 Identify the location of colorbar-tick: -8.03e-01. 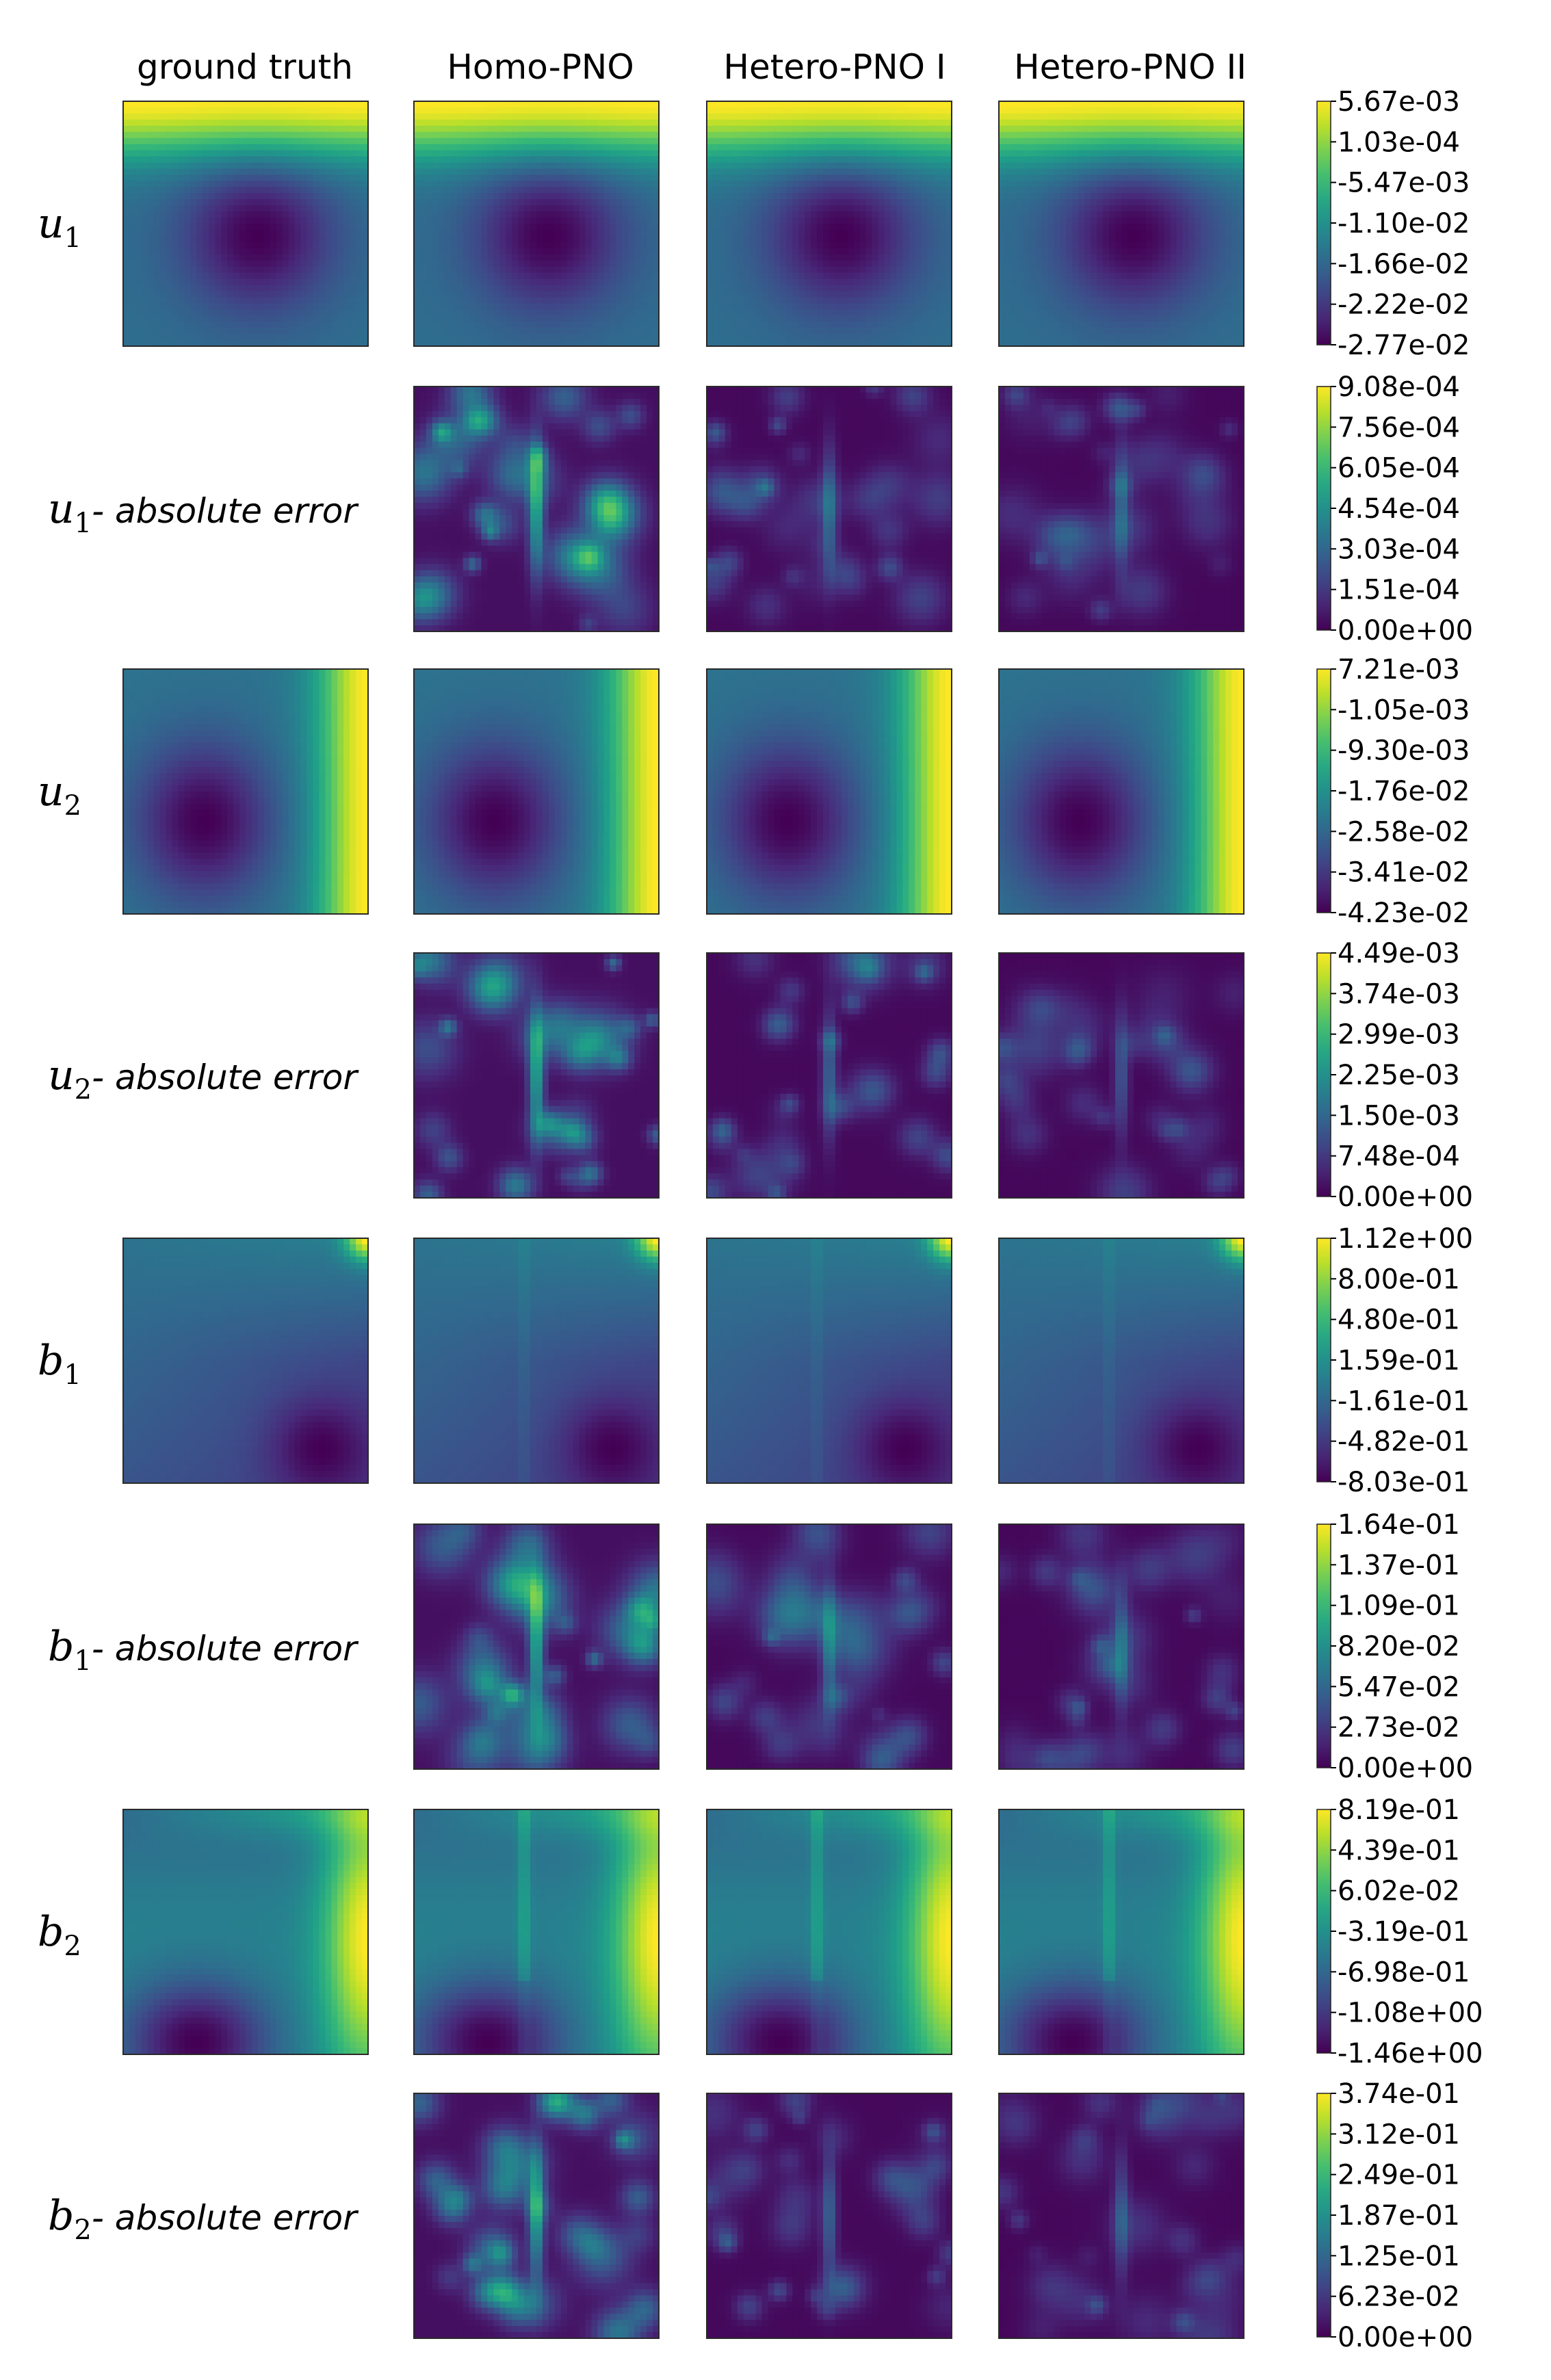
(1404, 1483).